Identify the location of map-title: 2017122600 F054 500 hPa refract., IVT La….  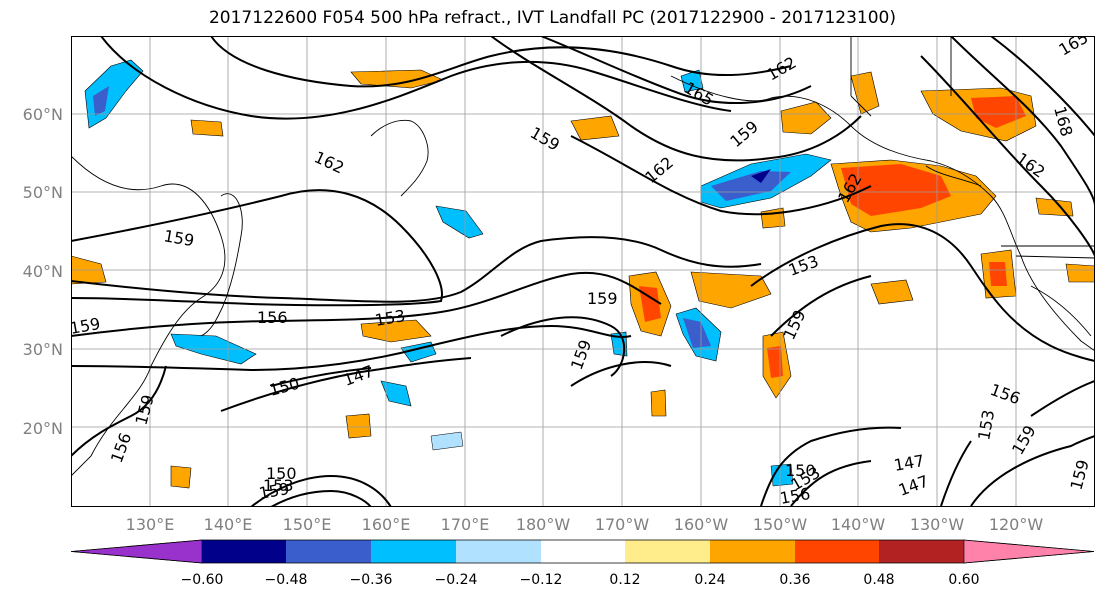
(552, 18).